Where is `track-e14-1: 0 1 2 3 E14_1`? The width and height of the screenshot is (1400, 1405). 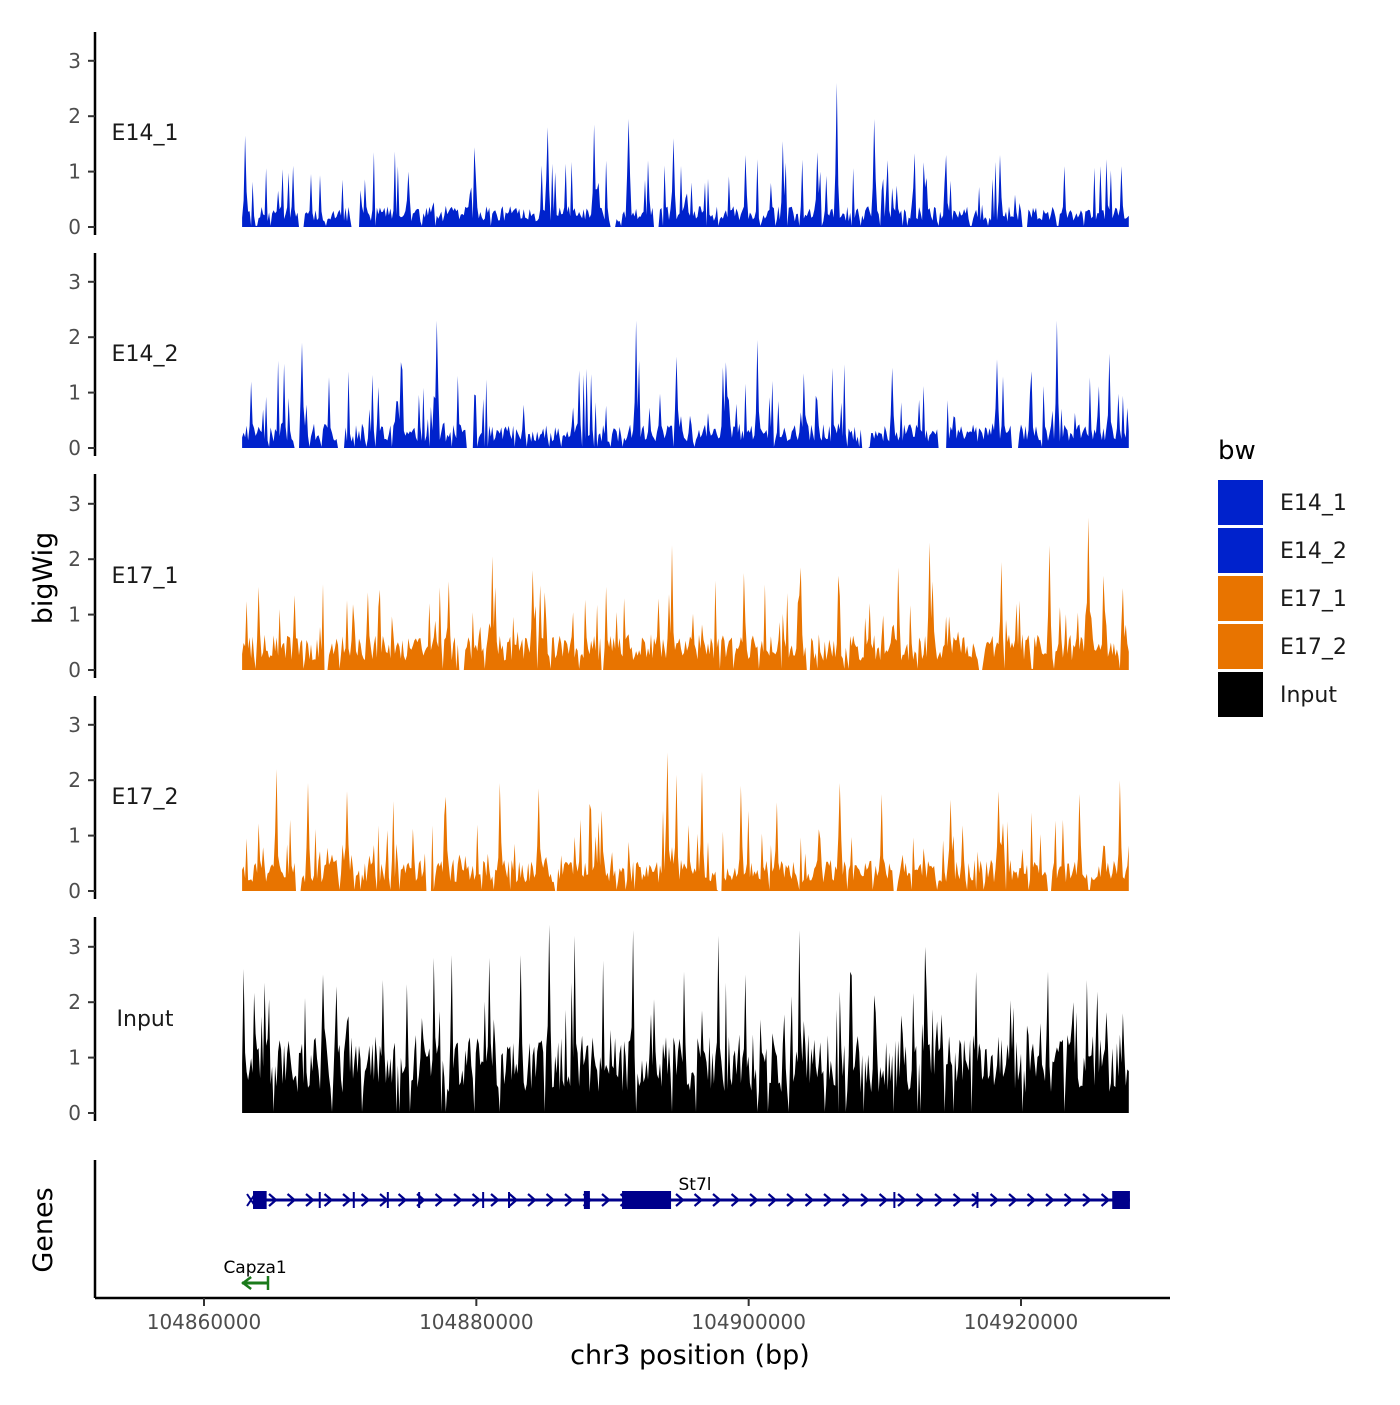 track-e14-1: 0 1 2 3 E14_1 is located at coordinates (598, 135).